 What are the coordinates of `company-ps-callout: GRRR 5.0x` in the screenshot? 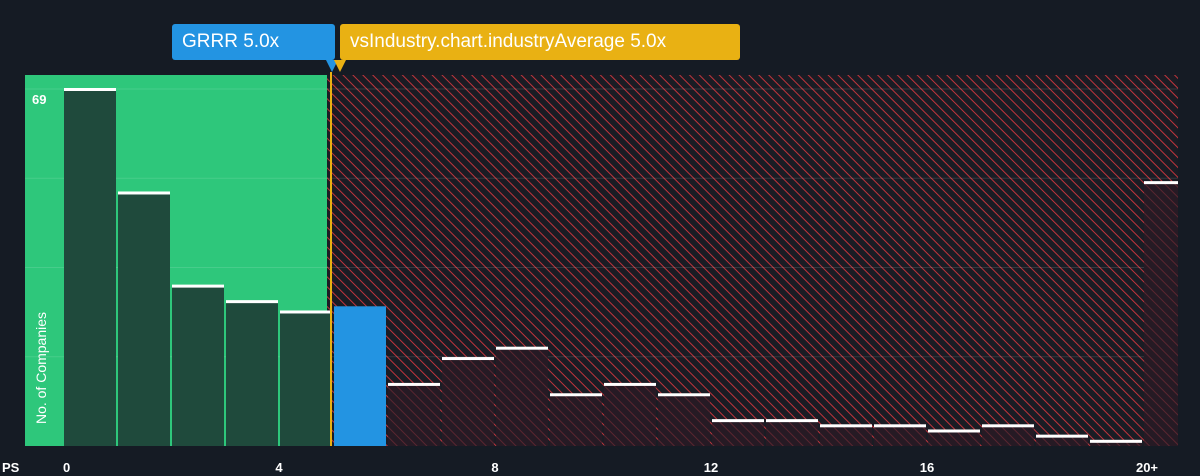 It's located at (253, 42).